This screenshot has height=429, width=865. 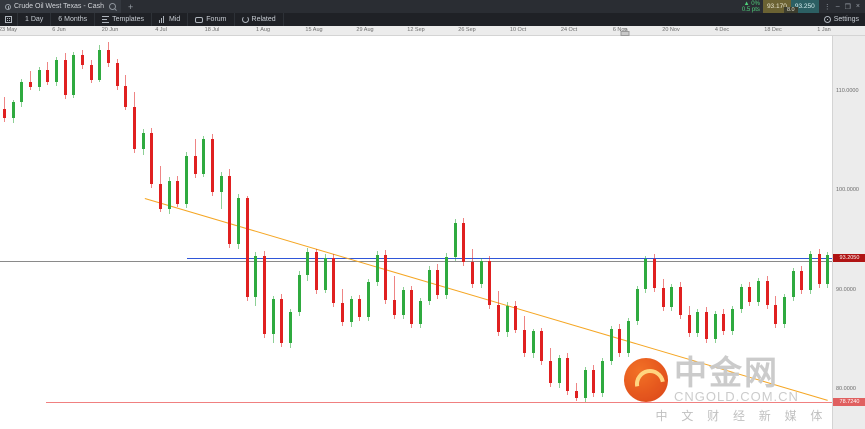 I want to click on y-axis-tick: 100.0000, so click(x=847, y=190).